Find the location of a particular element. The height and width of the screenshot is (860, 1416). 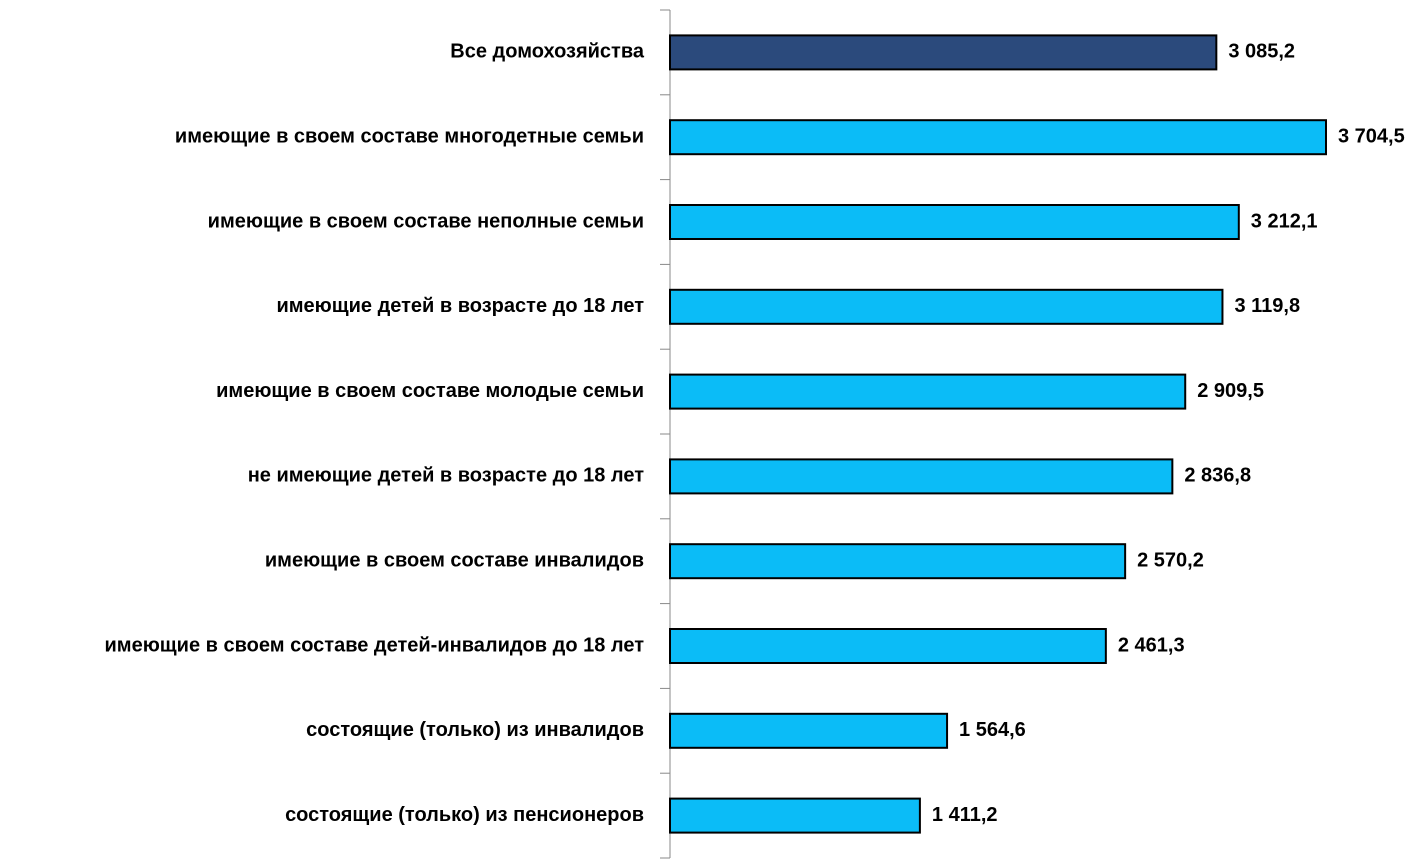

value-label: 2 570,2 is located at coordinates (1170, 560).